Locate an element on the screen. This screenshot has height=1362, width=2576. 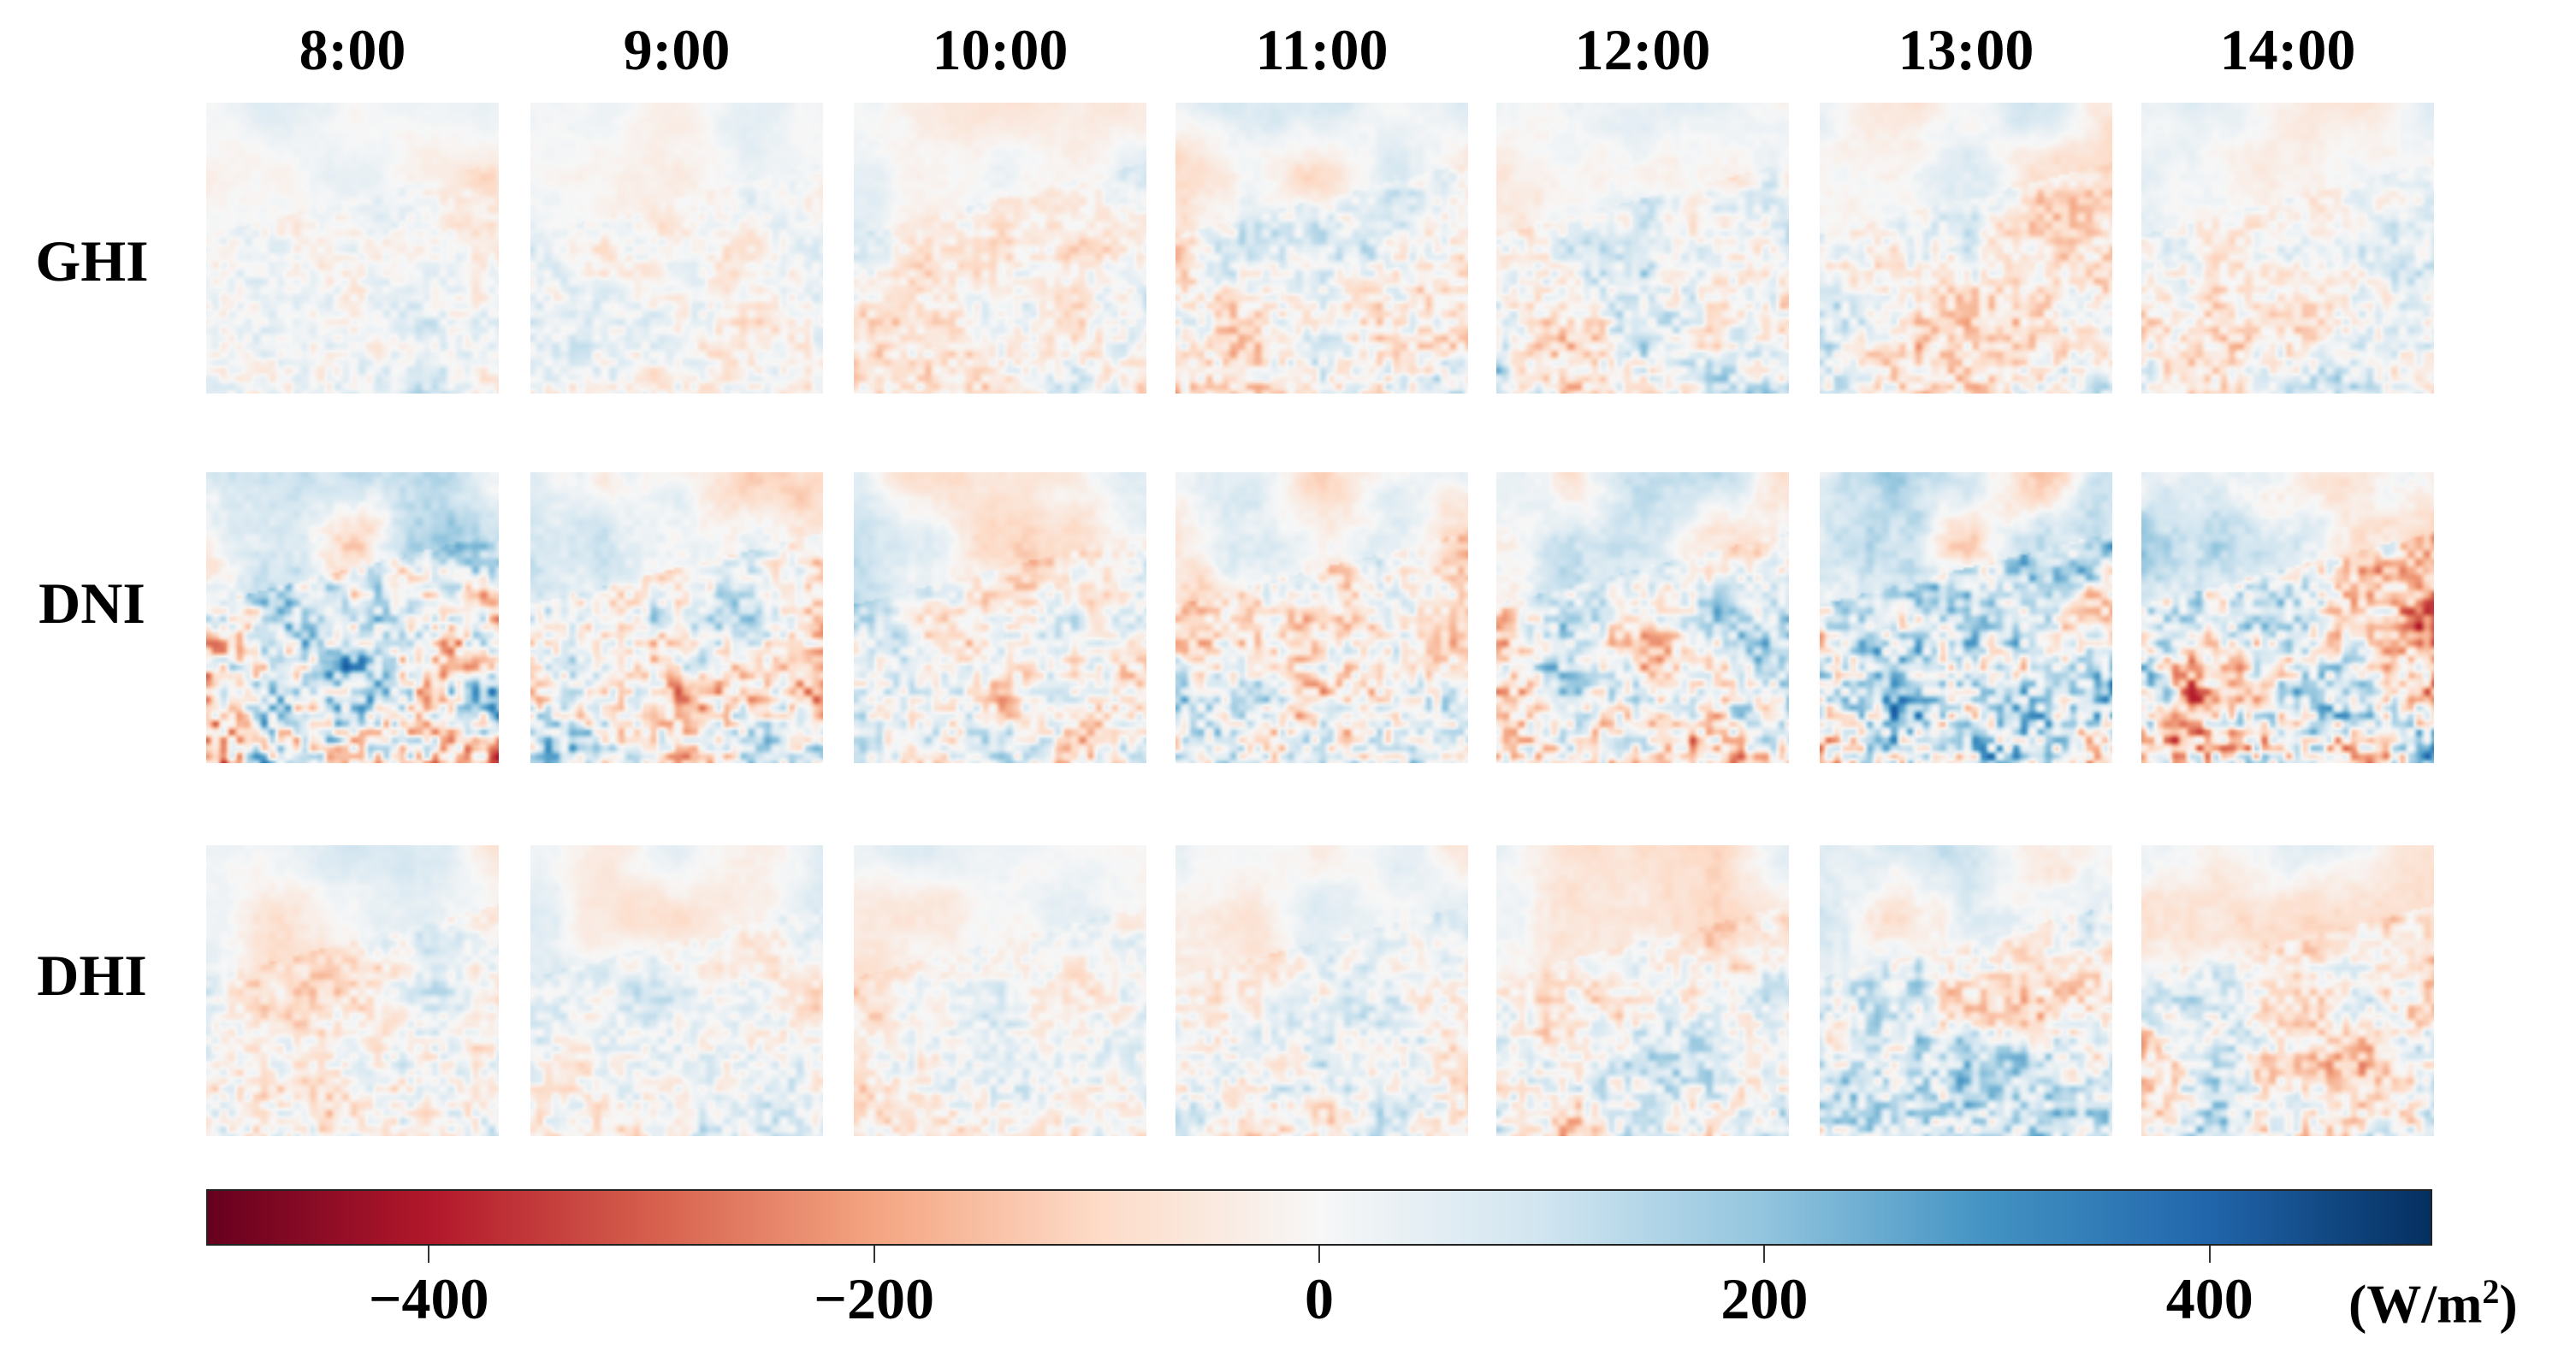
column-label: 12:00 is located at coordinates (1642, 49).